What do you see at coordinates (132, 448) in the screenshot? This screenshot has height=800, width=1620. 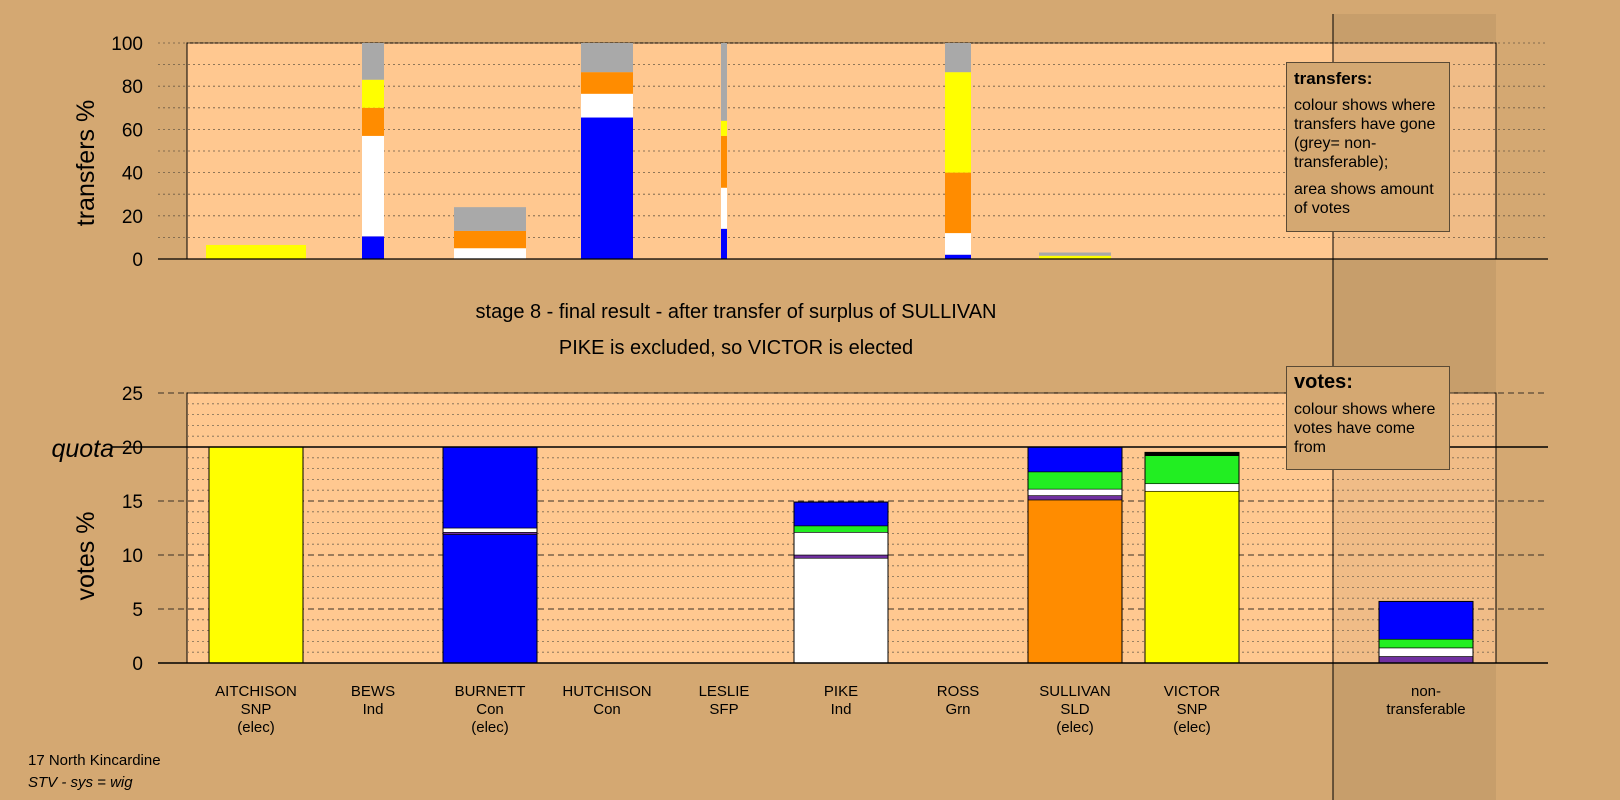 I see `votes-tick-label: 20` at bounding box center [132, 448].